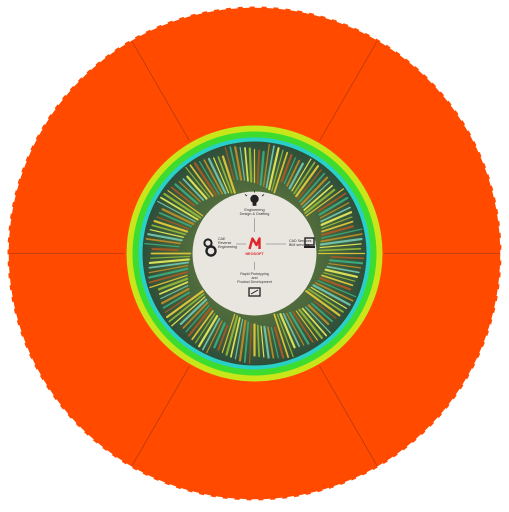  Describe the element at coordinates (290, 242) in the screenshot. I see `center-item-right: CAD Services BIM services` at that location.